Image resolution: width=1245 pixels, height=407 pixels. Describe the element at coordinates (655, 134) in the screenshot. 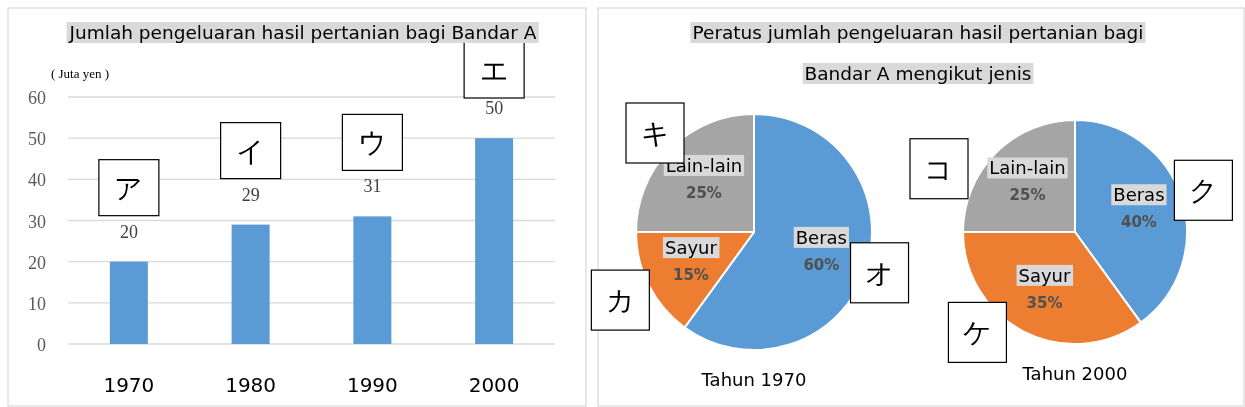

I see `text: キ` at that location.